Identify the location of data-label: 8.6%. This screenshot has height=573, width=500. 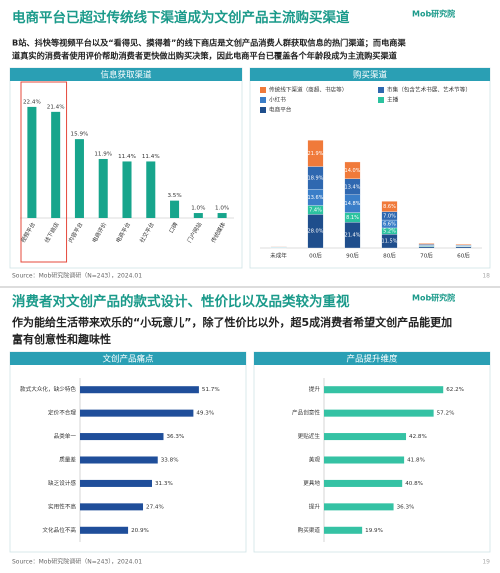
(389, 207).